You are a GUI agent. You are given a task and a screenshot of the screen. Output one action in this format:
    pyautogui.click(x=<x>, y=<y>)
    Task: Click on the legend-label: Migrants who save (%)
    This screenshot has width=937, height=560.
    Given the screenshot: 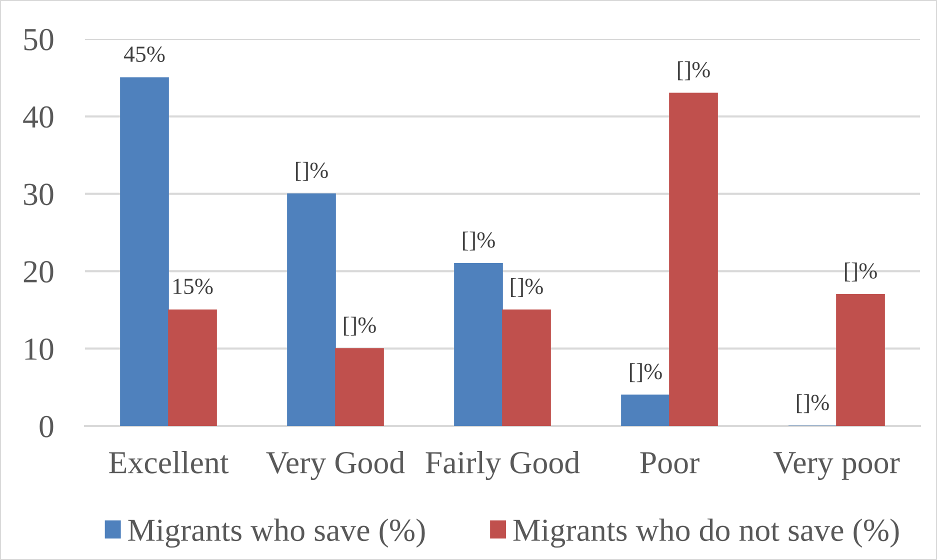 What is the action you would take?
    pyautogui.click(x=276, y=533)
    